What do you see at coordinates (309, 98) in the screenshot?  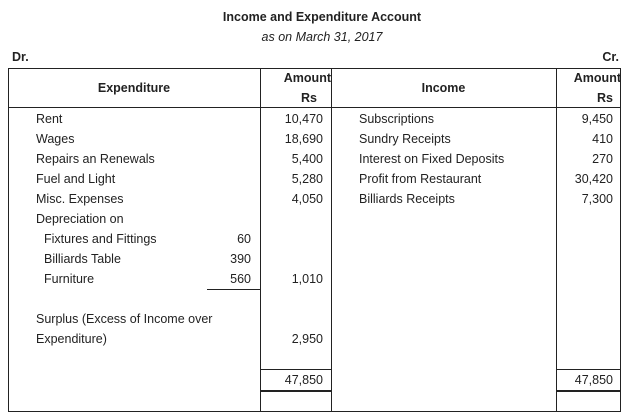 I see `header-rs: Rs` at bounding box center [309, 98].